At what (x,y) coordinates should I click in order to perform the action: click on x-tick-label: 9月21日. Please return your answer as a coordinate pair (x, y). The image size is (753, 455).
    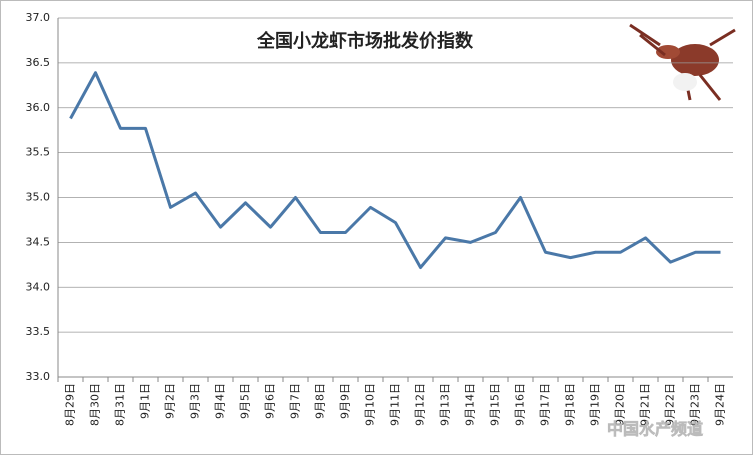
    Looking at the image, I should click on (645, 404).